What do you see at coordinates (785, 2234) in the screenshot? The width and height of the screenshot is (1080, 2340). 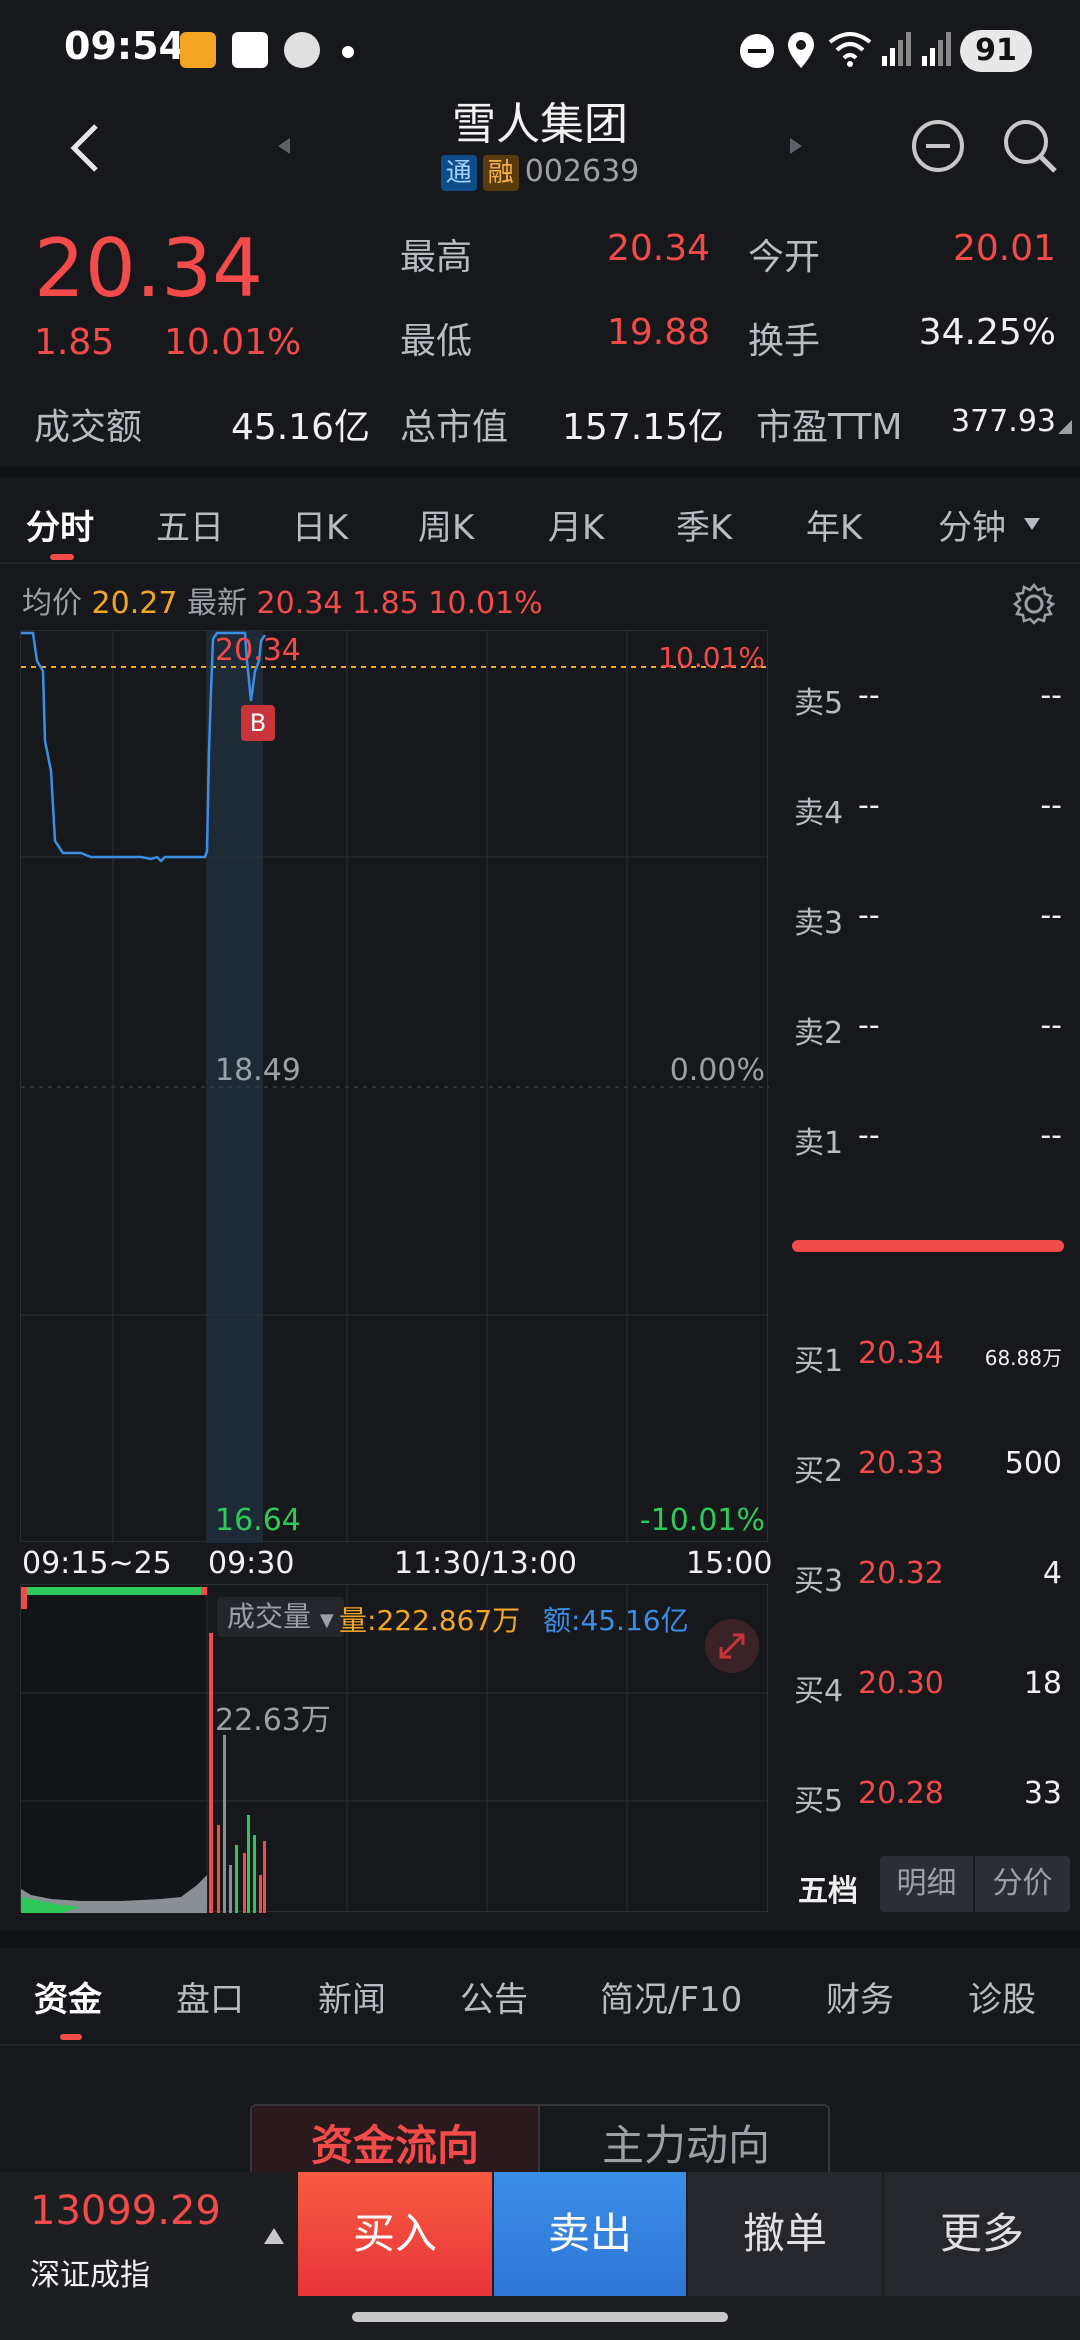 I see `cancel-order-button: 撤单` at bounding box center [785, 2234].